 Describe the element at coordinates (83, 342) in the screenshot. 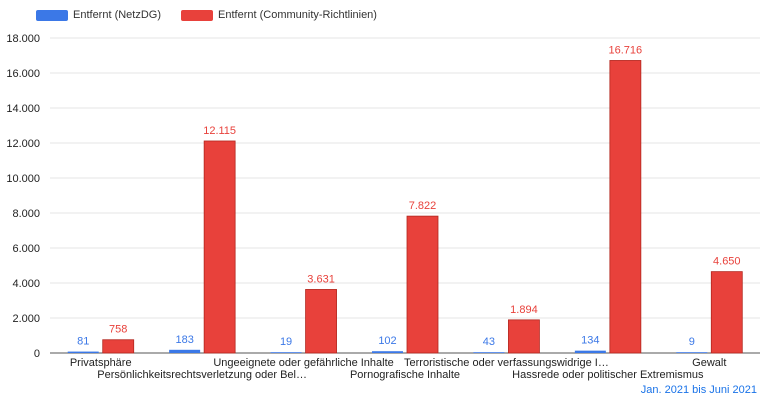

I see `data-label: 81` at that location.